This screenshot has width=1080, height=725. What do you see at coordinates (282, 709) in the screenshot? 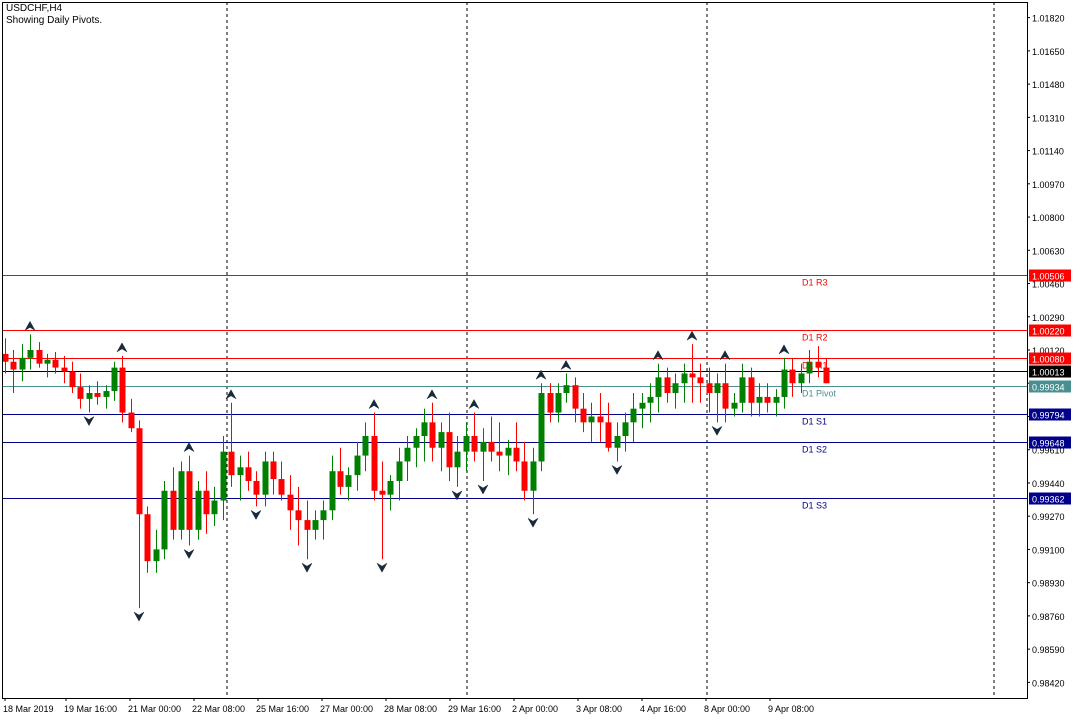
I see `x-tick-label: 25 Mar 16:00` at bounding box center [282, 709].